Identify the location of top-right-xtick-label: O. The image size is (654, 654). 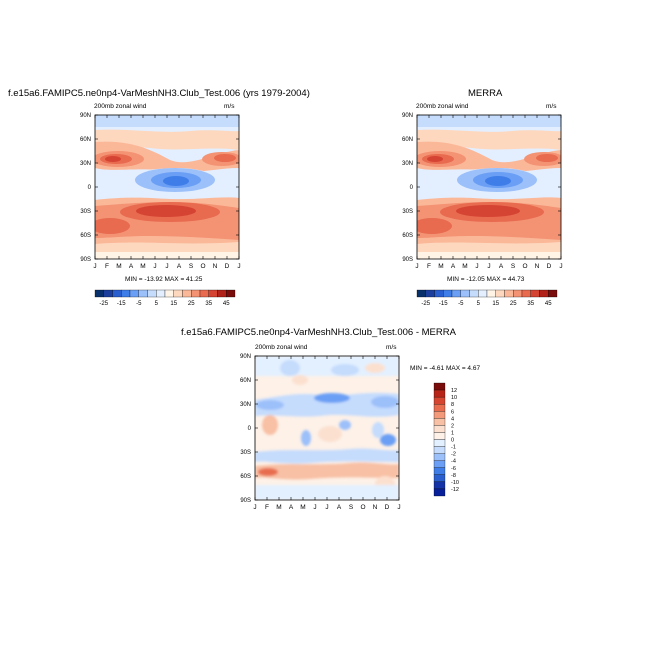
(524, 266).